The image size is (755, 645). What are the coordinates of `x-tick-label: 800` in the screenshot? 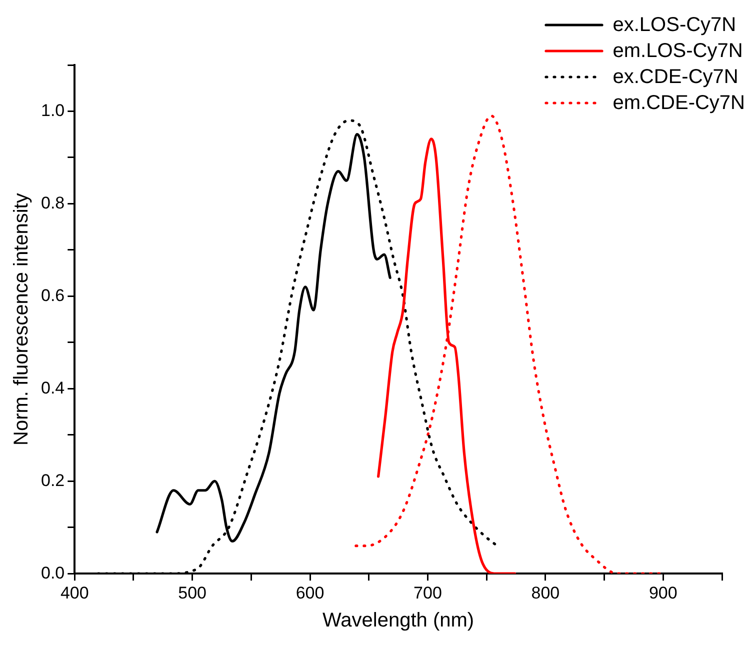 It's located at (545, 592).